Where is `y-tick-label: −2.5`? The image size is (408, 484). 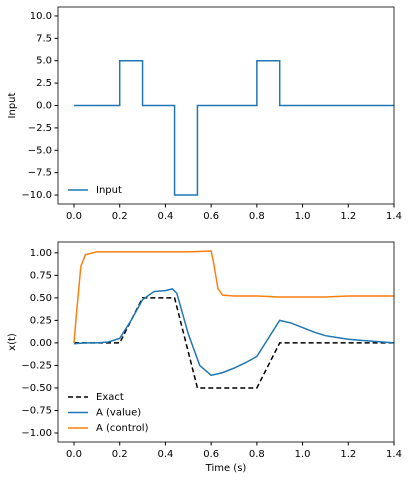
y-tick-label: −2.5 is located at coordinates (40, 128).